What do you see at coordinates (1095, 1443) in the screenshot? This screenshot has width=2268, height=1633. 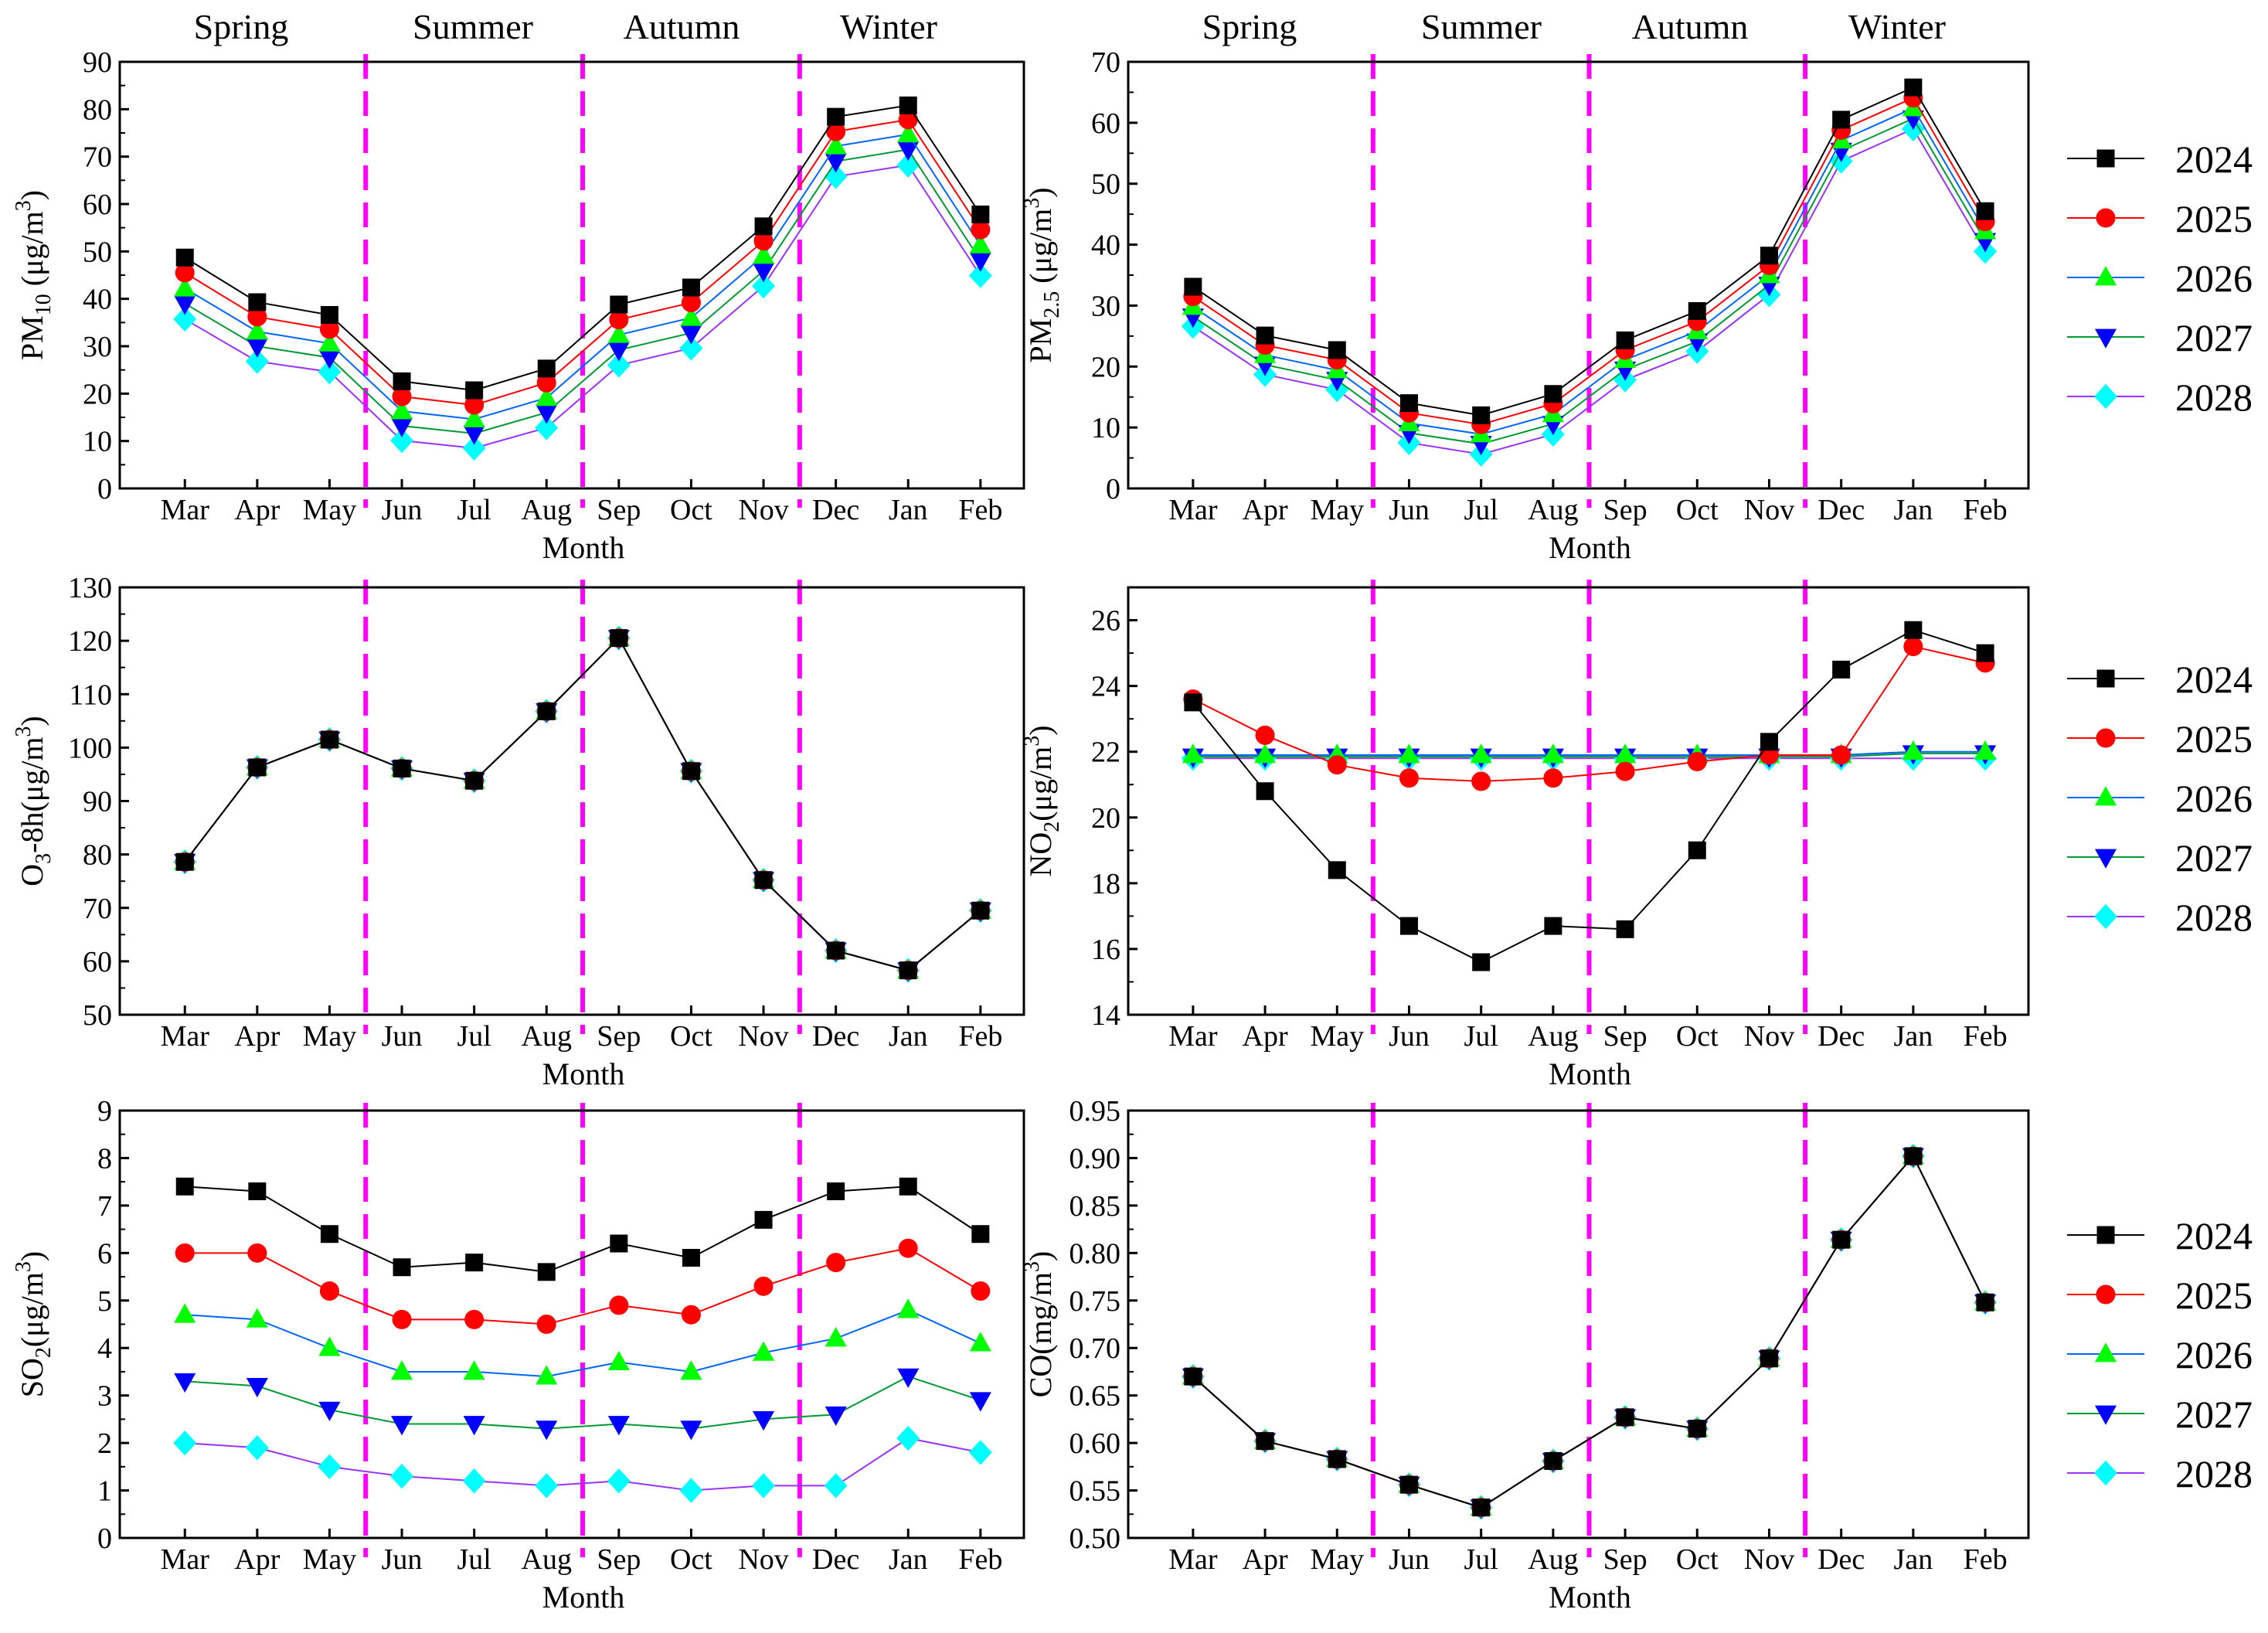 I see `y-tick-label: 0.60` at bounding box center [1095, 1443].